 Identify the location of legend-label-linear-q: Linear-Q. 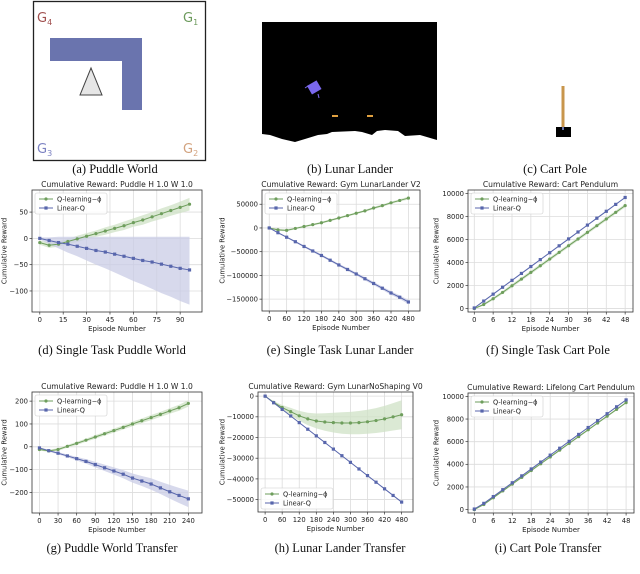
(507, 411).